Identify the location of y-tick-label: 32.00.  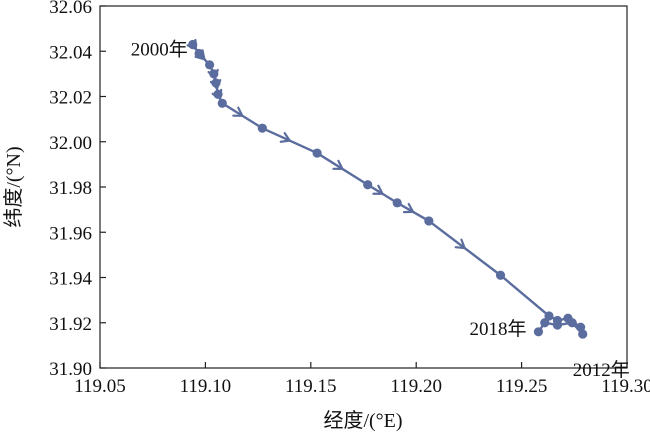
(70, 143).